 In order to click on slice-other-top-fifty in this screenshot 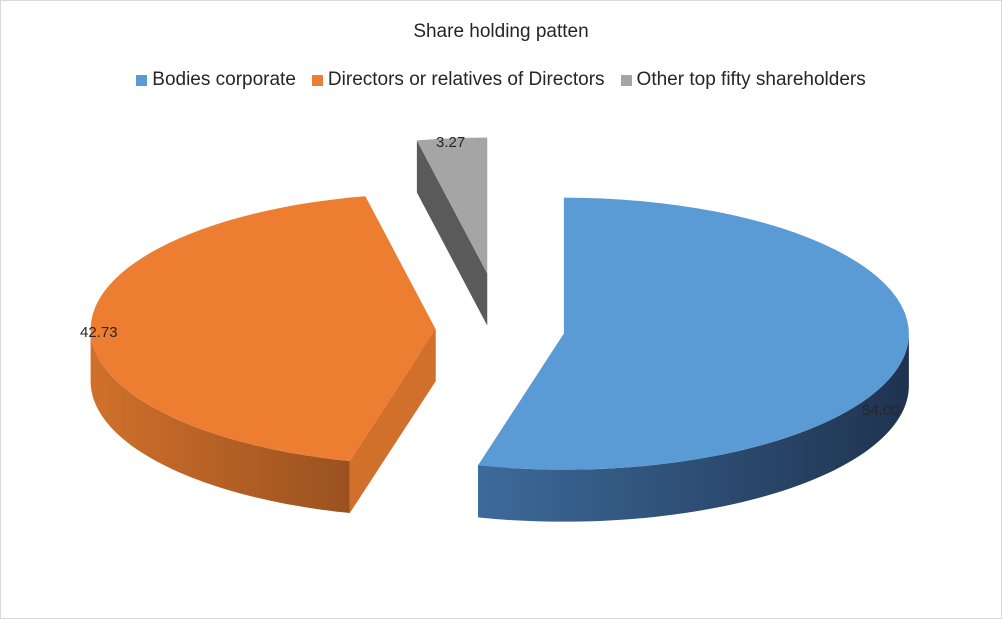, I will do `click(452, 231)`.